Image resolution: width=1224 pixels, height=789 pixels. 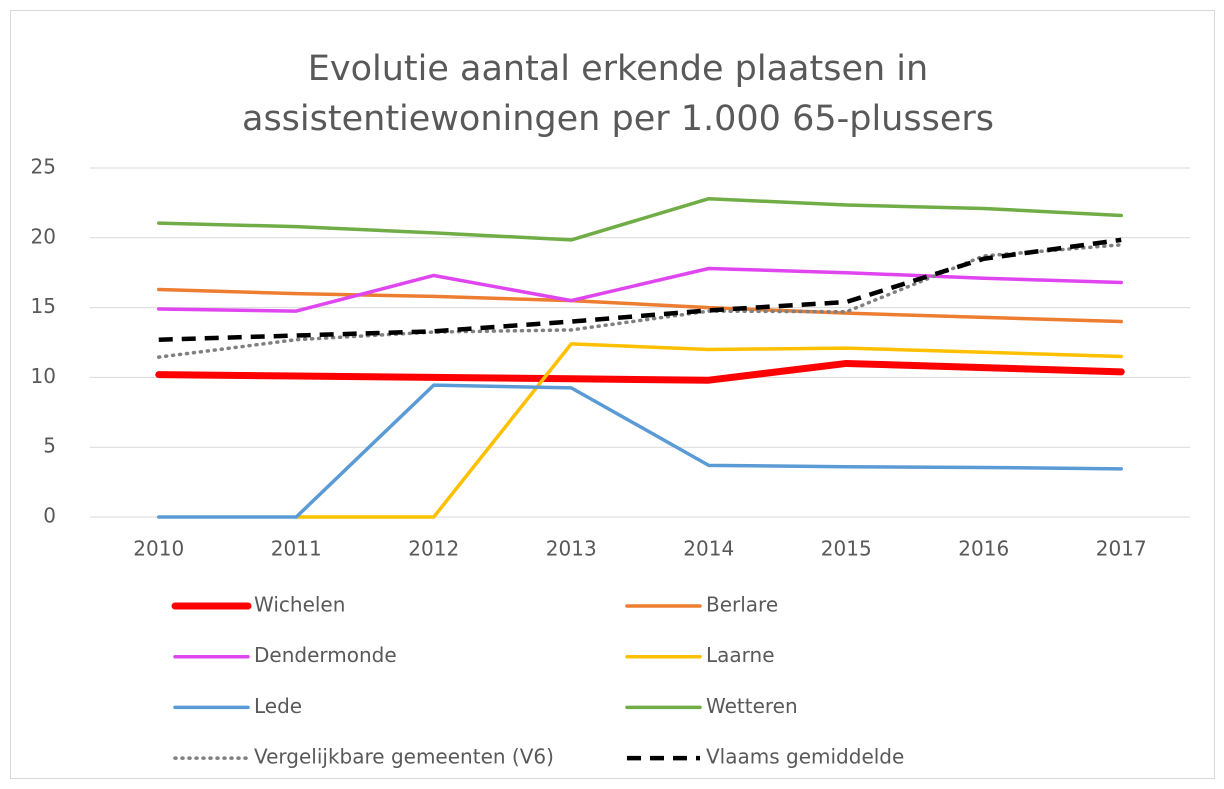 I want to click on x-tick-label: 2011, so click(x=296, y=549).